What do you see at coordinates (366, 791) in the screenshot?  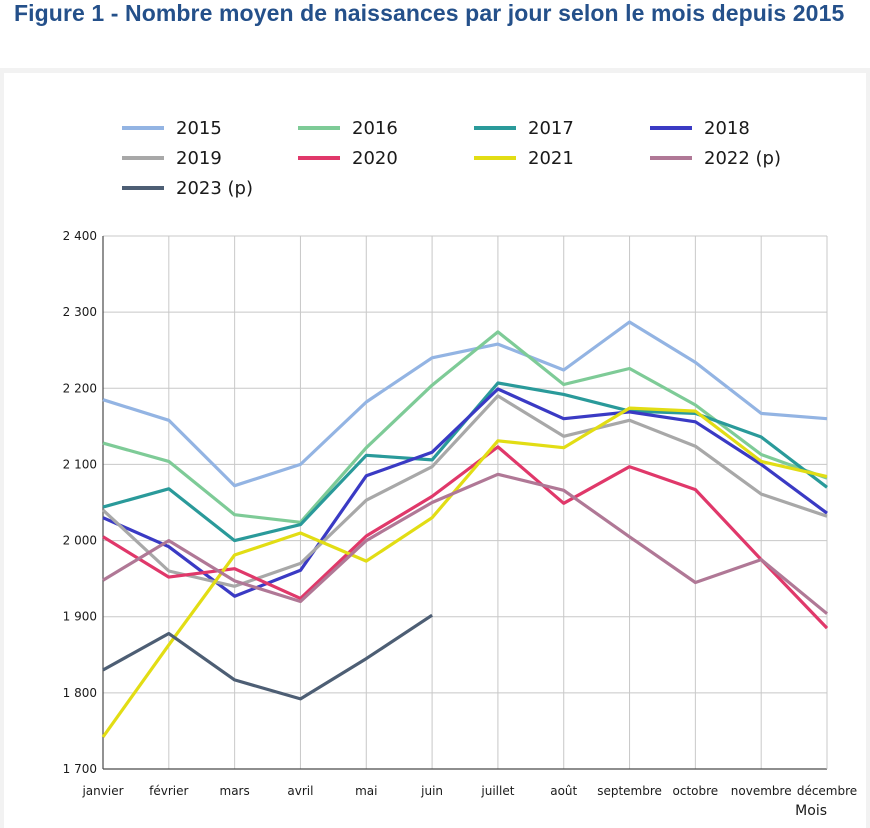 I see `x-tick-label: mai` at bounding box center [366, 791].